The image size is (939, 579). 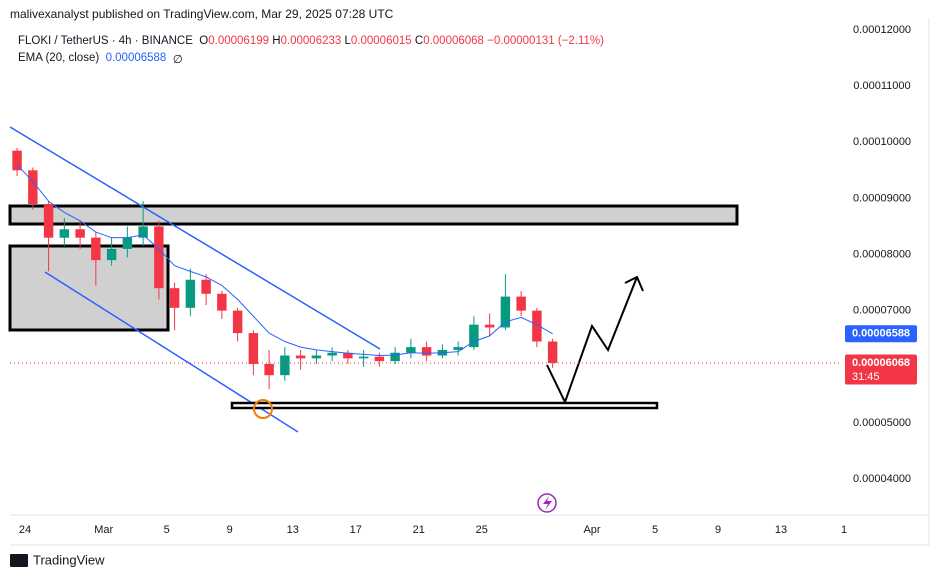 I want to click on price-axis-bg, so click(x=890, y=272).